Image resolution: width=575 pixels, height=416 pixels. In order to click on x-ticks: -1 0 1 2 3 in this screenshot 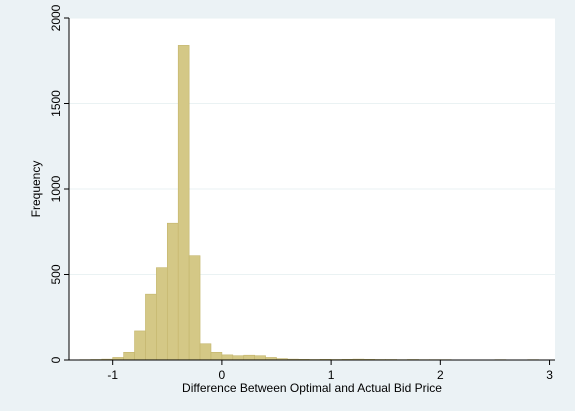, I will do `click(330, 371)`.